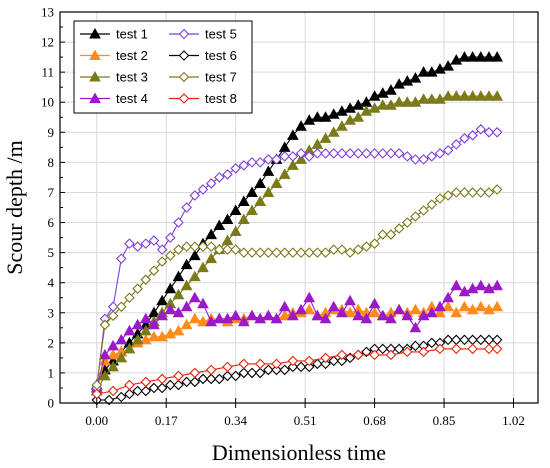  What do you see at coordinates (47, 42) in the screenshot?
I see `y-tick-label: 12` at bounding box center [47, 42].